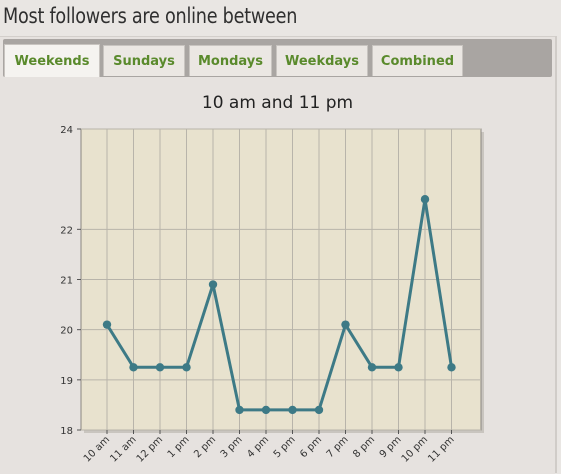 This screenshot has height=474, width=561. Describe the element at coordinates (285, 447) in the screenshot. I see `x-tick-label: 5 pm` at that location.